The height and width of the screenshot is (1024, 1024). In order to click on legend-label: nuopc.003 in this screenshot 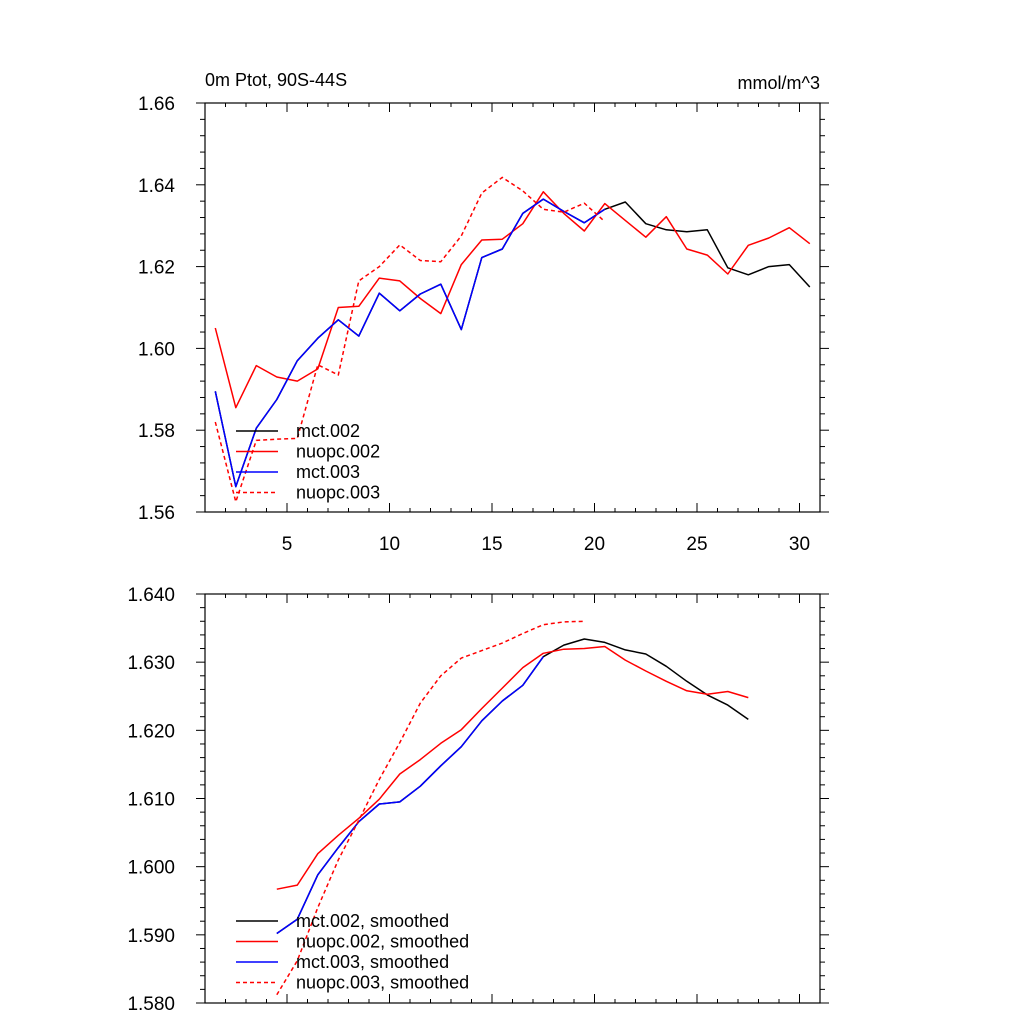, I will do `click(338, 493)`.